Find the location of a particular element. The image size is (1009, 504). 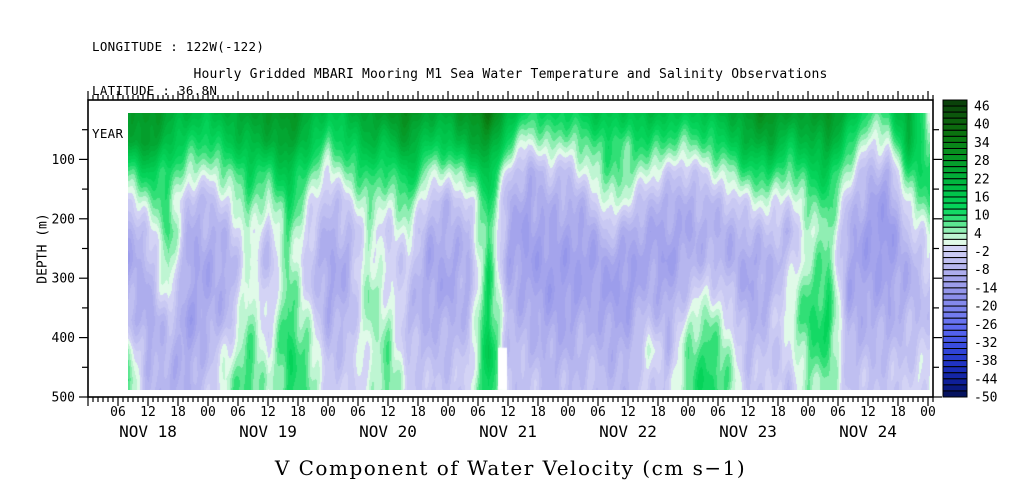

y-tick-label: 300 is located at coordinates (63, 279).